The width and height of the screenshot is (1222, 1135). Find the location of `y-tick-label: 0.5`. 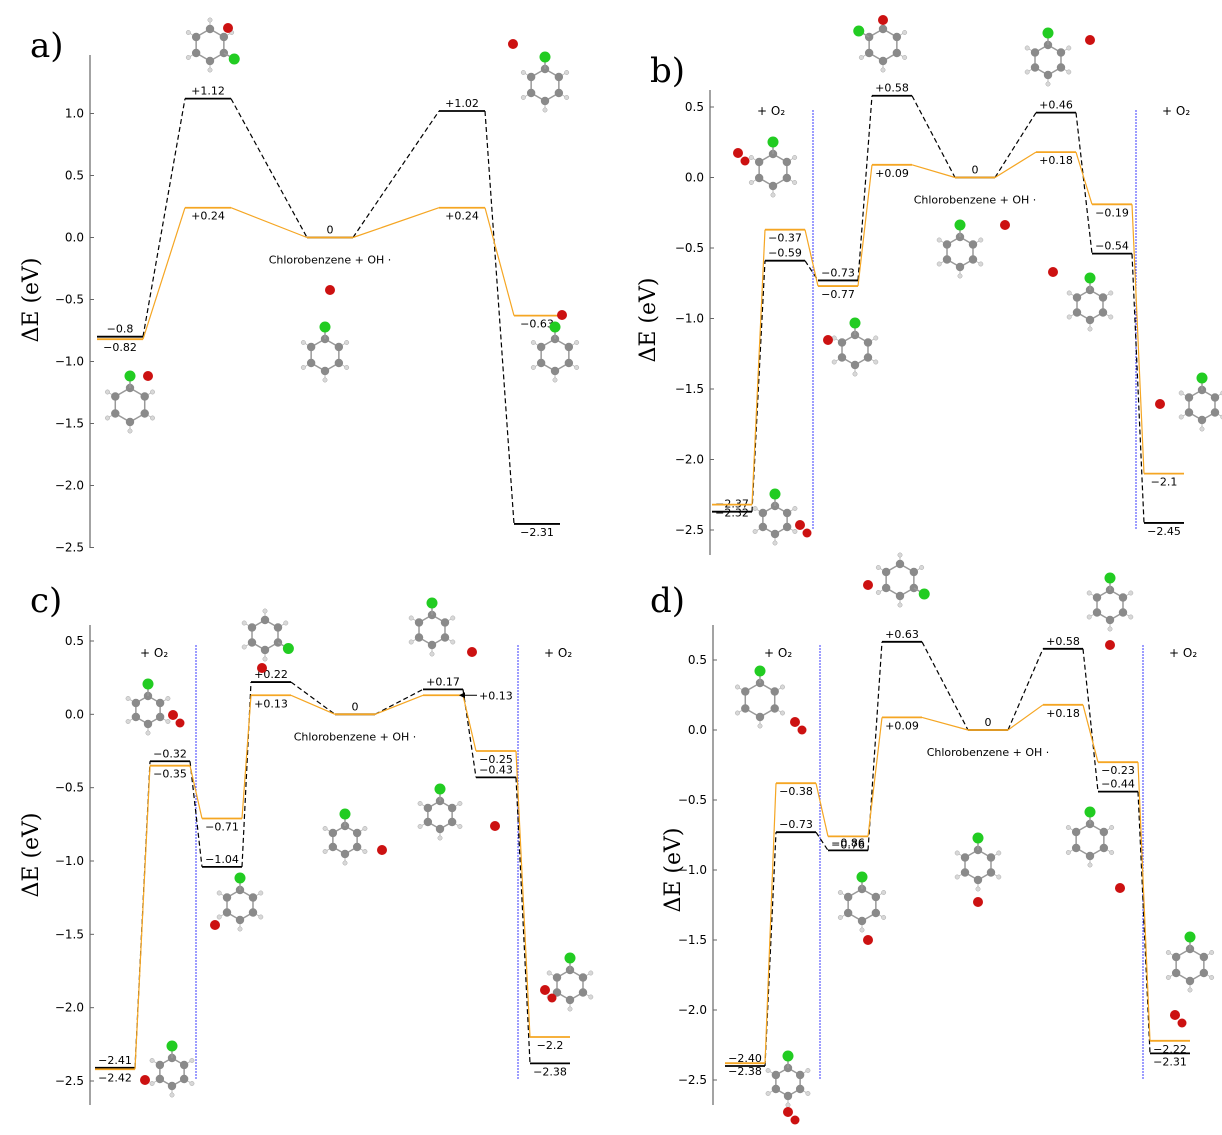

y-tick-label: 0.5 is located at coordinates (697, 660).